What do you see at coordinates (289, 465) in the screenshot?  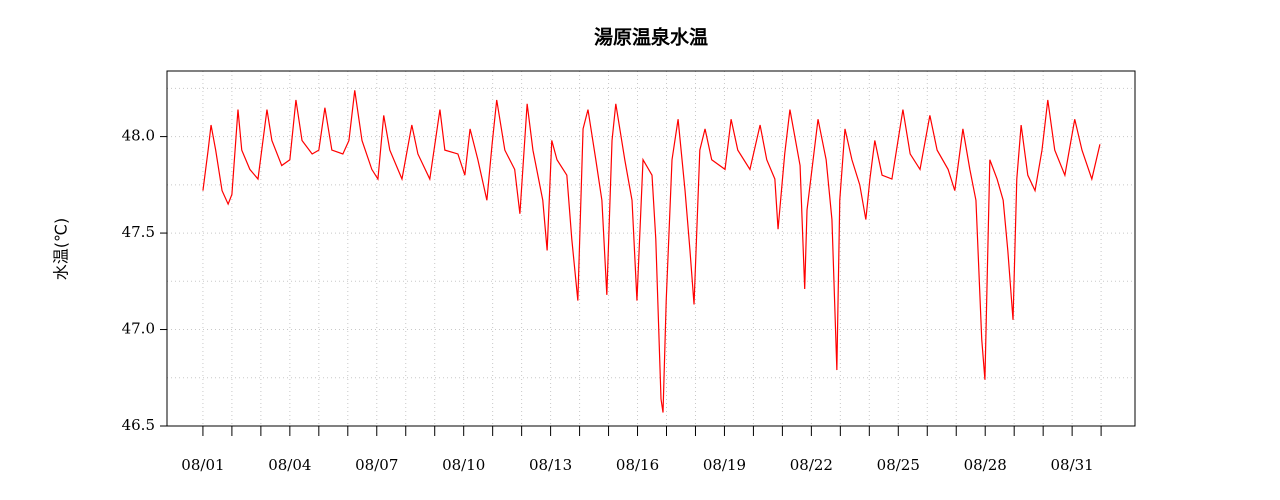 I see `x-tick-label: 08/04` at bounding box center [289, 465].